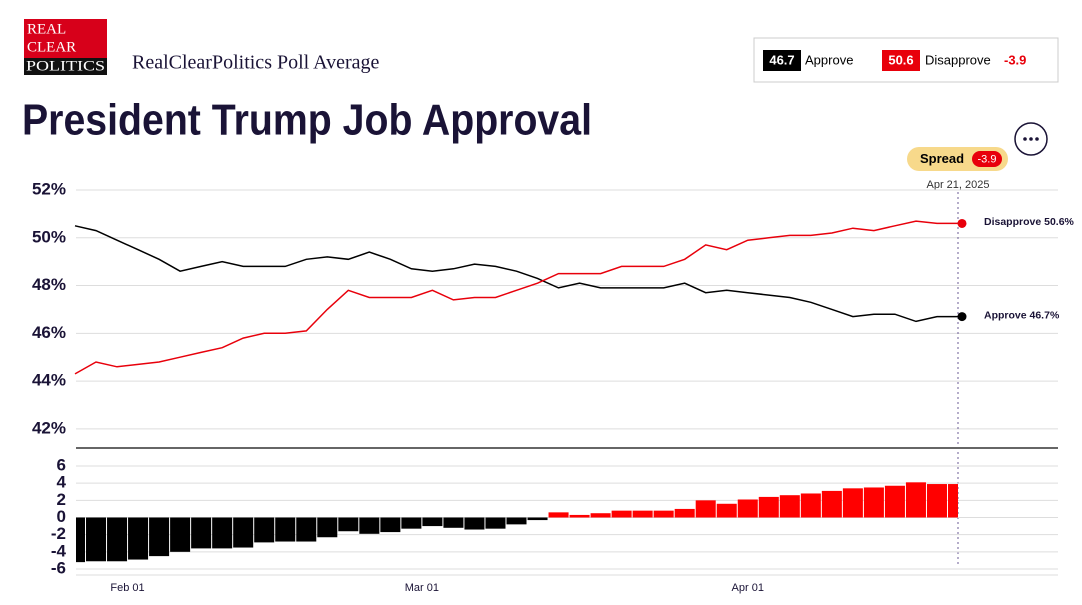 This screenshot has width=1082, height=605. Describe the element at coordinates (1015, 59) in the screenshot. I see `spread-value: -3.9` at that location.